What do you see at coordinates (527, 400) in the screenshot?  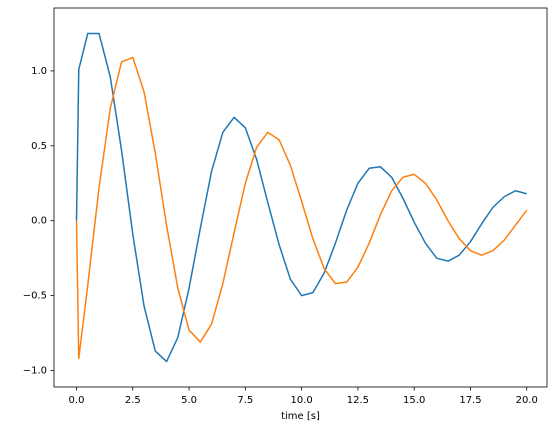 I see `x-tick-label: 20.0` at bounding box center [527, 400].